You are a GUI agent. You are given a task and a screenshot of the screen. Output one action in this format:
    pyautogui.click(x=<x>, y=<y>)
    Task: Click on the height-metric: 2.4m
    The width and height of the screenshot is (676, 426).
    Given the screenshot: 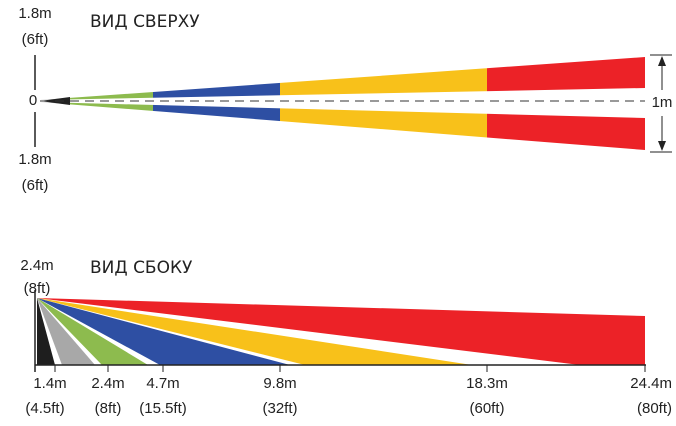 What is the action you would take?
    pyautogui.click(x=36, y=265)
    